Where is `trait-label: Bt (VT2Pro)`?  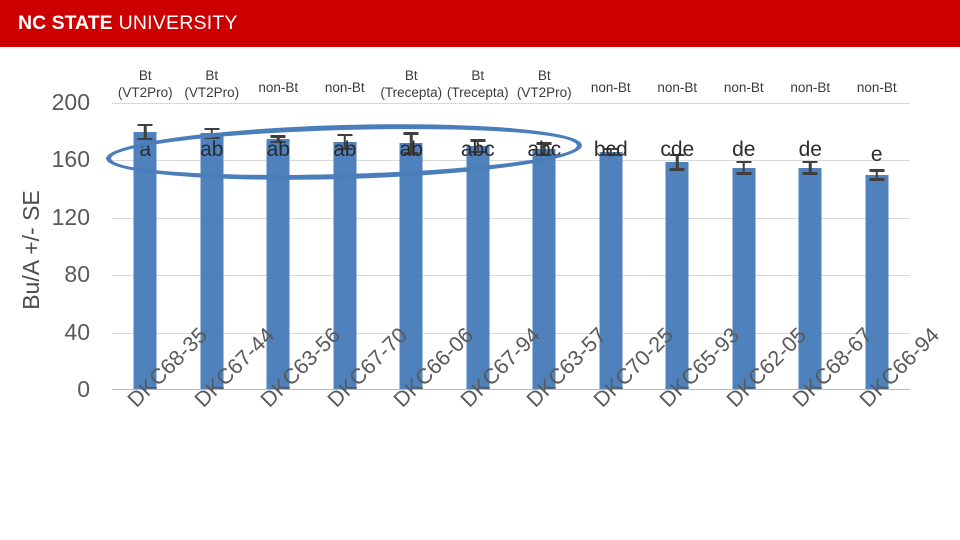
trait-label: Bt (VT2Pro) is located at coordinates (212, 84).